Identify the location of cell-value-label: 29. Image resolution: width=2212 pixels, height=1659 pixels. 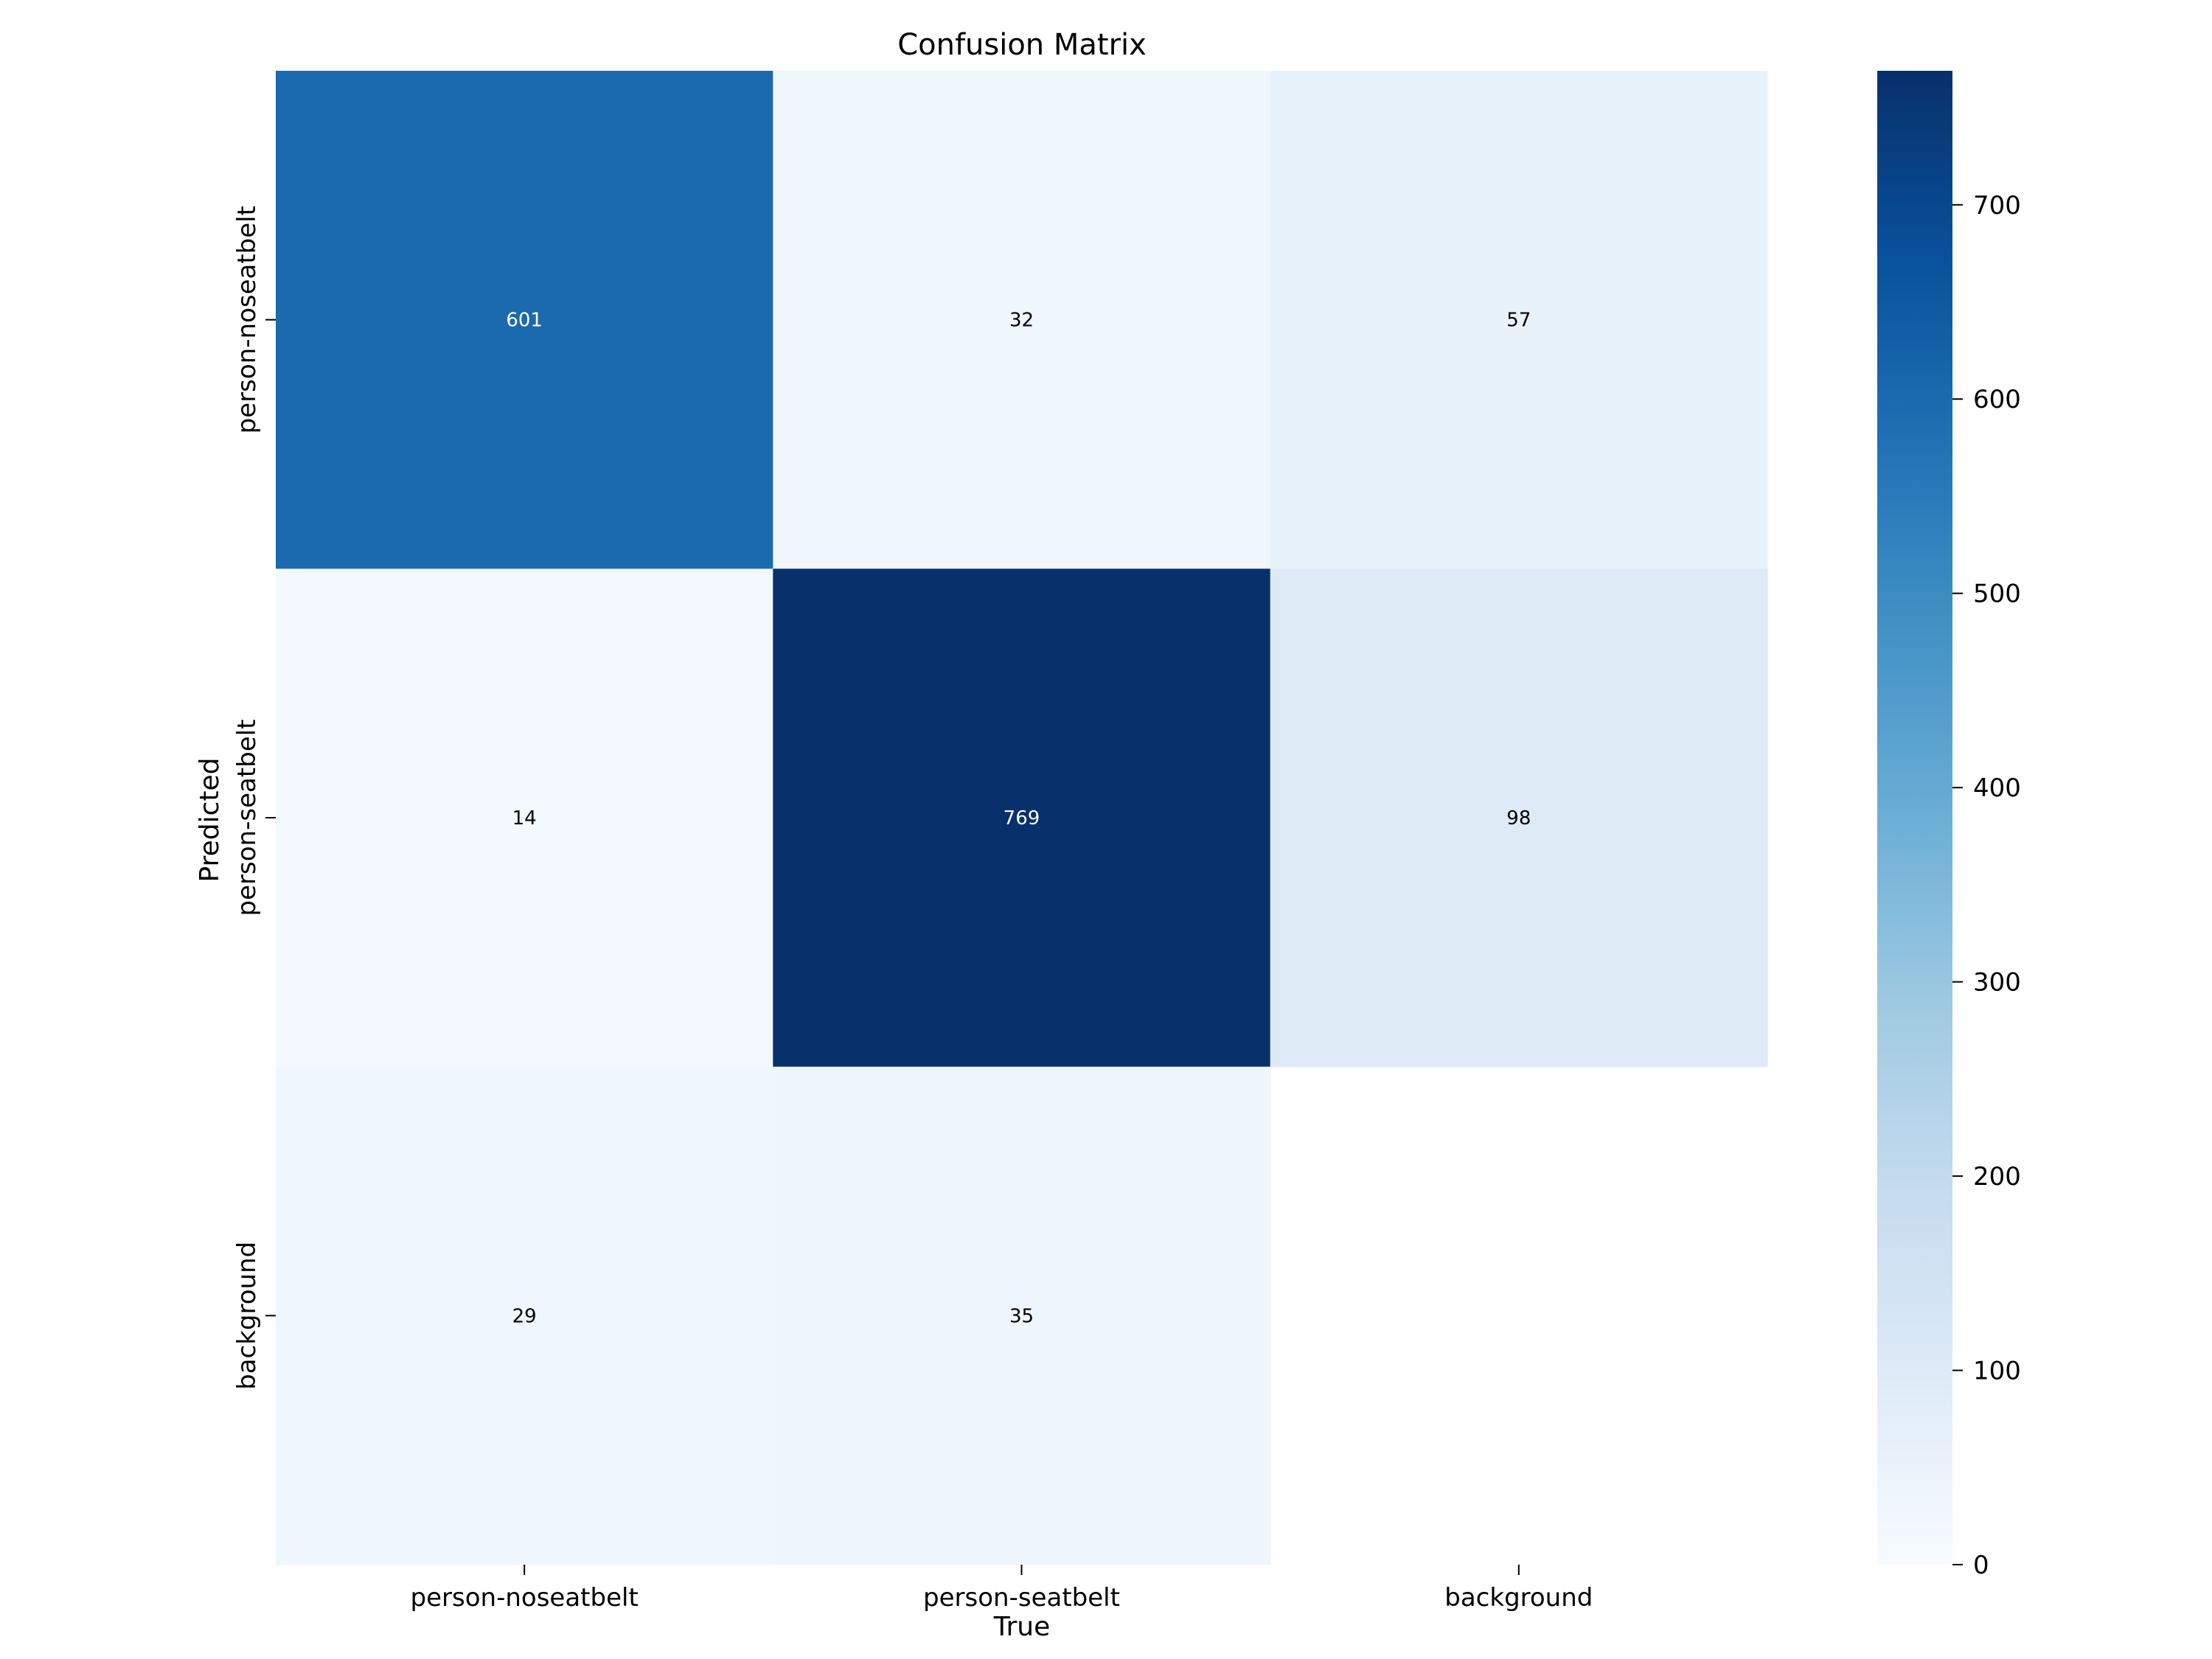
(524, 1316).